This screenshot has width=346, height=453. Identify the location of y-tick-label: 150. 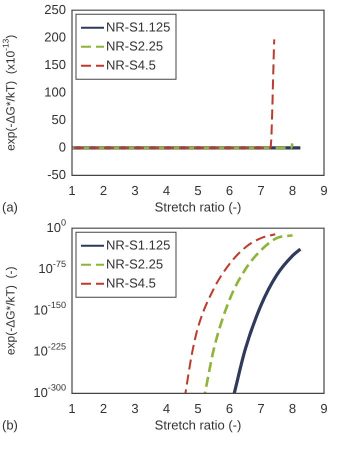
(55, 64).